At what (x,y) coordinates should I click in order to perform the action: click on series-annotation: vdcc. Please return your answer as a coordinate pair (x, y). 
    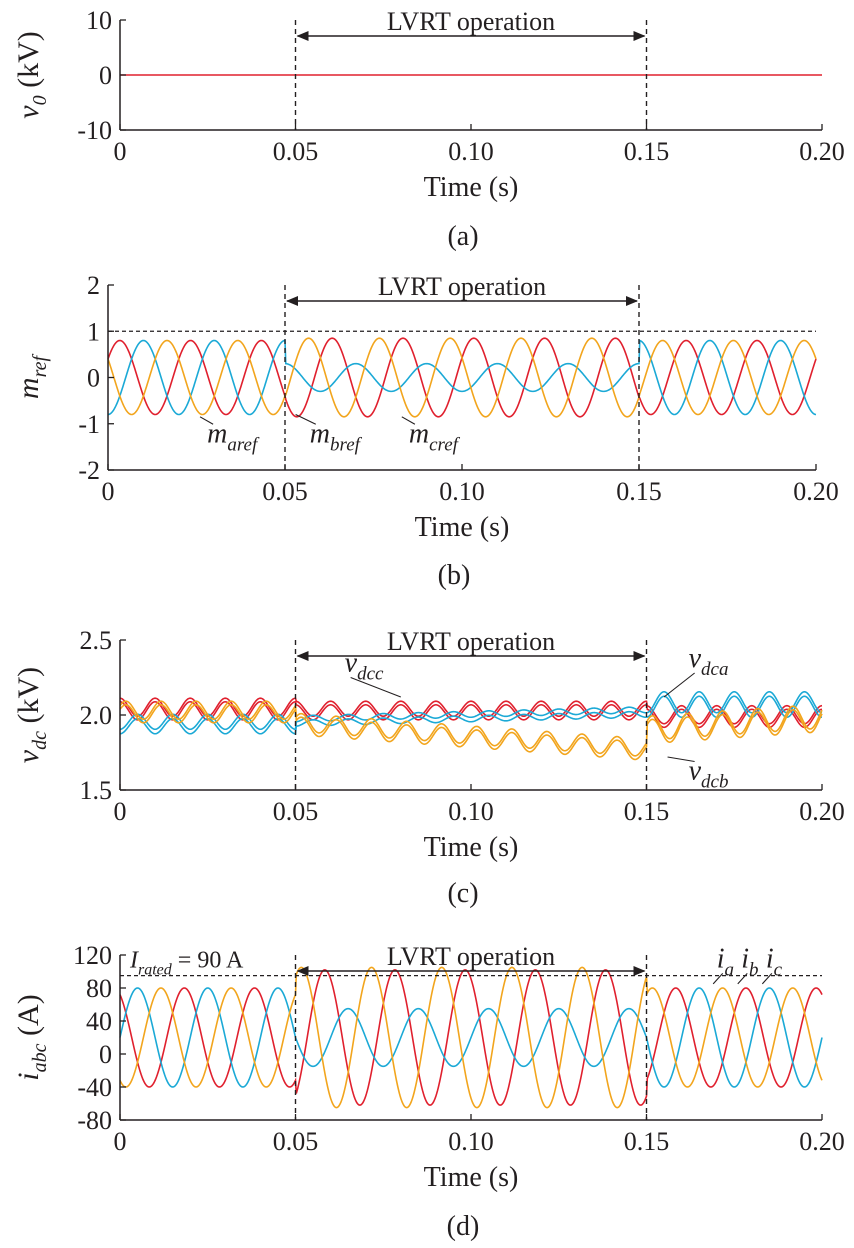
    Looking at the image, I should click on (364, 666).